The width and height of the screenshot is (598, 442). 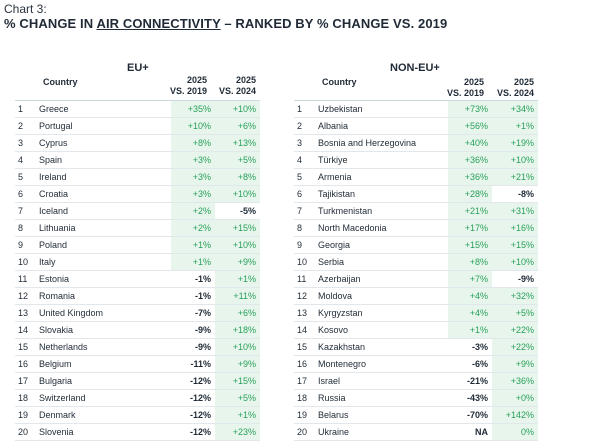 I want to click on country-cell: Kazakhstan, so click(x=342, y=347).